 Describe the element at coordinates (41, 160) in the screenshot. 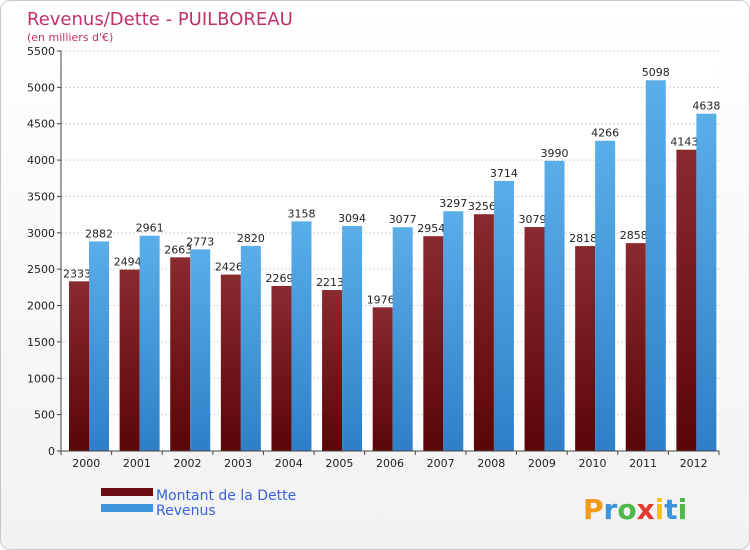

I see `y-tick-label: 4000` at that location.